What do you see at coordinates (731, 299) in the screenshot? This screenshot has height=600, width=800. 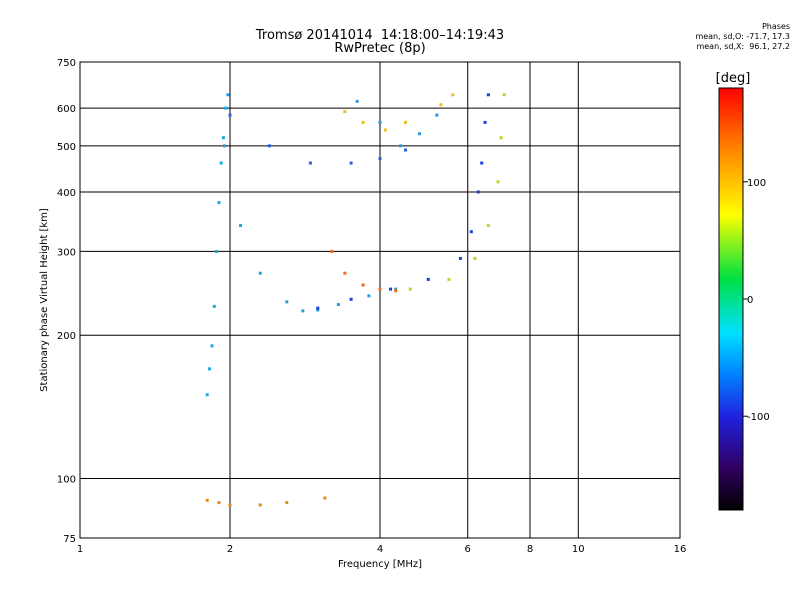 I see `colorbar` at bounding box center [731, 299].